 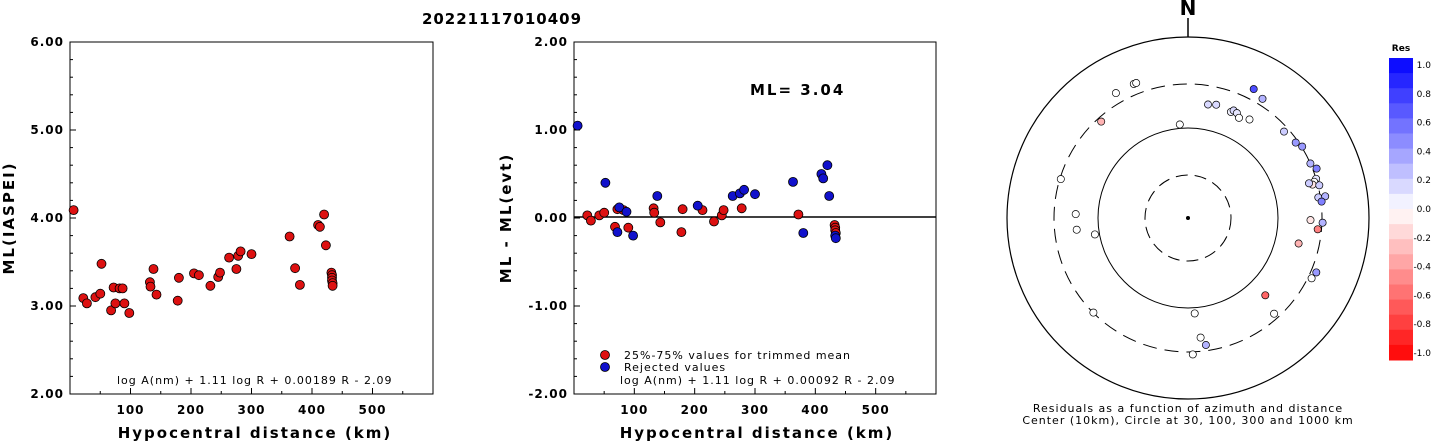 What do you see at coordinates (506, 218) in the screenshot?
I see `y-axis-label: ML - ML(evt)` at bounding box center [506, 218].